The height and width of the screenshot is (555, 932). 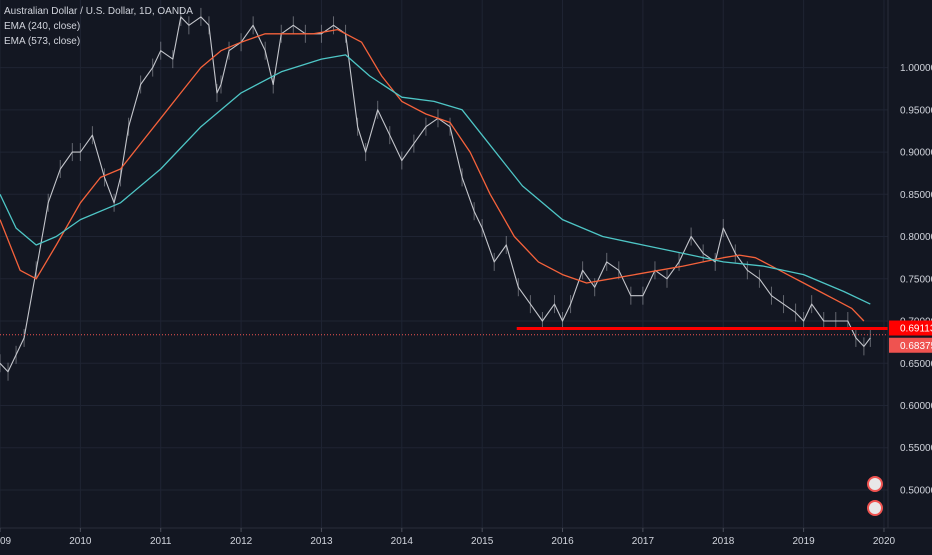 I want to click on x-tick-label: 2010, so click(x=80, y=541).